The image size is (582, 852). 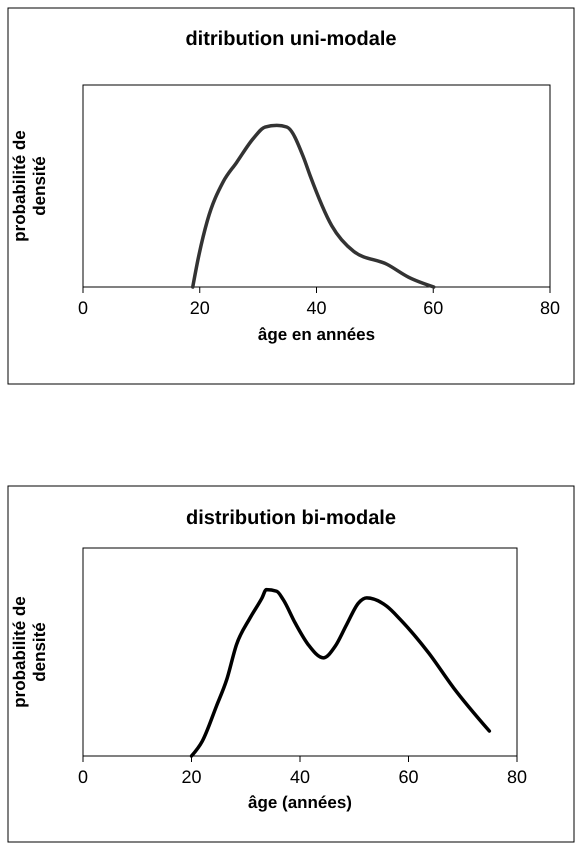 I want to click on chart-title: ditribution uni-modale, so click(x=291, y=39).